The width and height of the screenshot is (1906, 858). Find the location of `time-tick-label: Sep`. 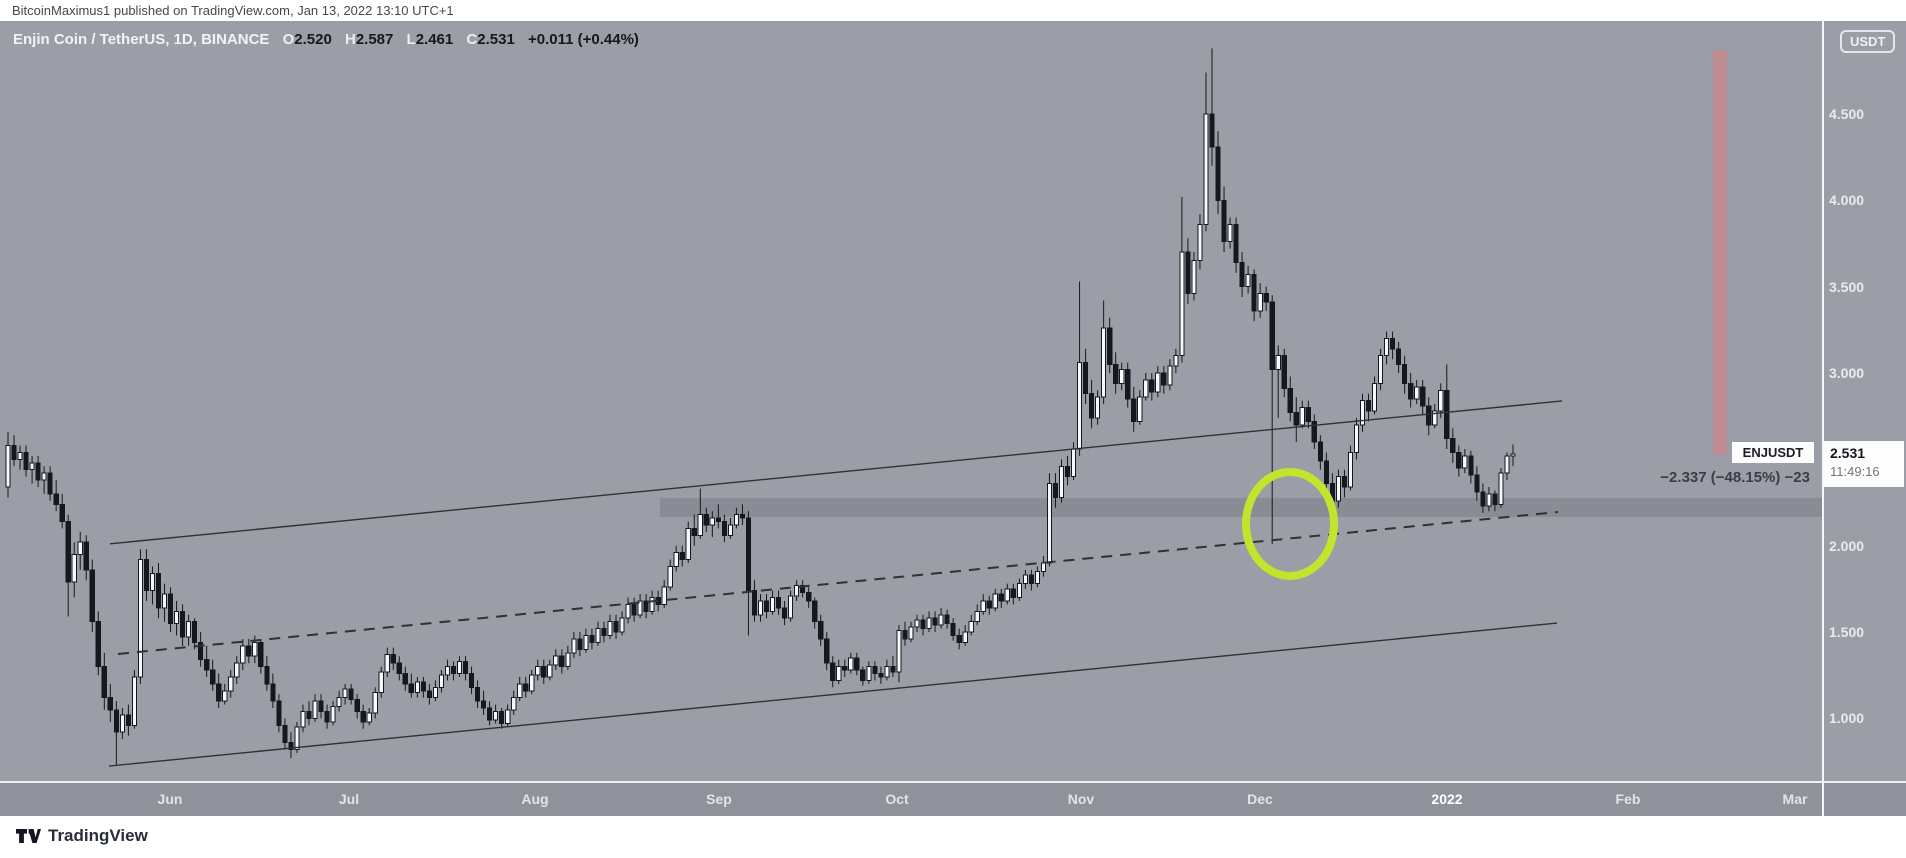

time-tick-label: Sep is located at coordinates (719, 799).